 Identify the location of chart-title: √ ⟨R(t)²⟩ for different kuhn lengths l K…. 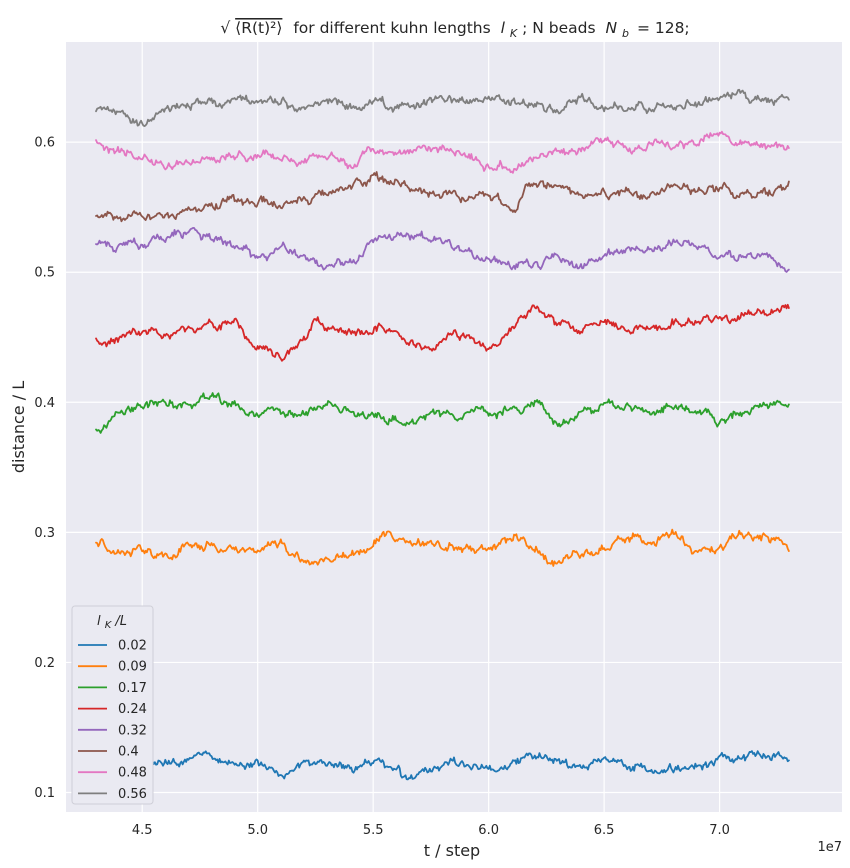
(454, 30).